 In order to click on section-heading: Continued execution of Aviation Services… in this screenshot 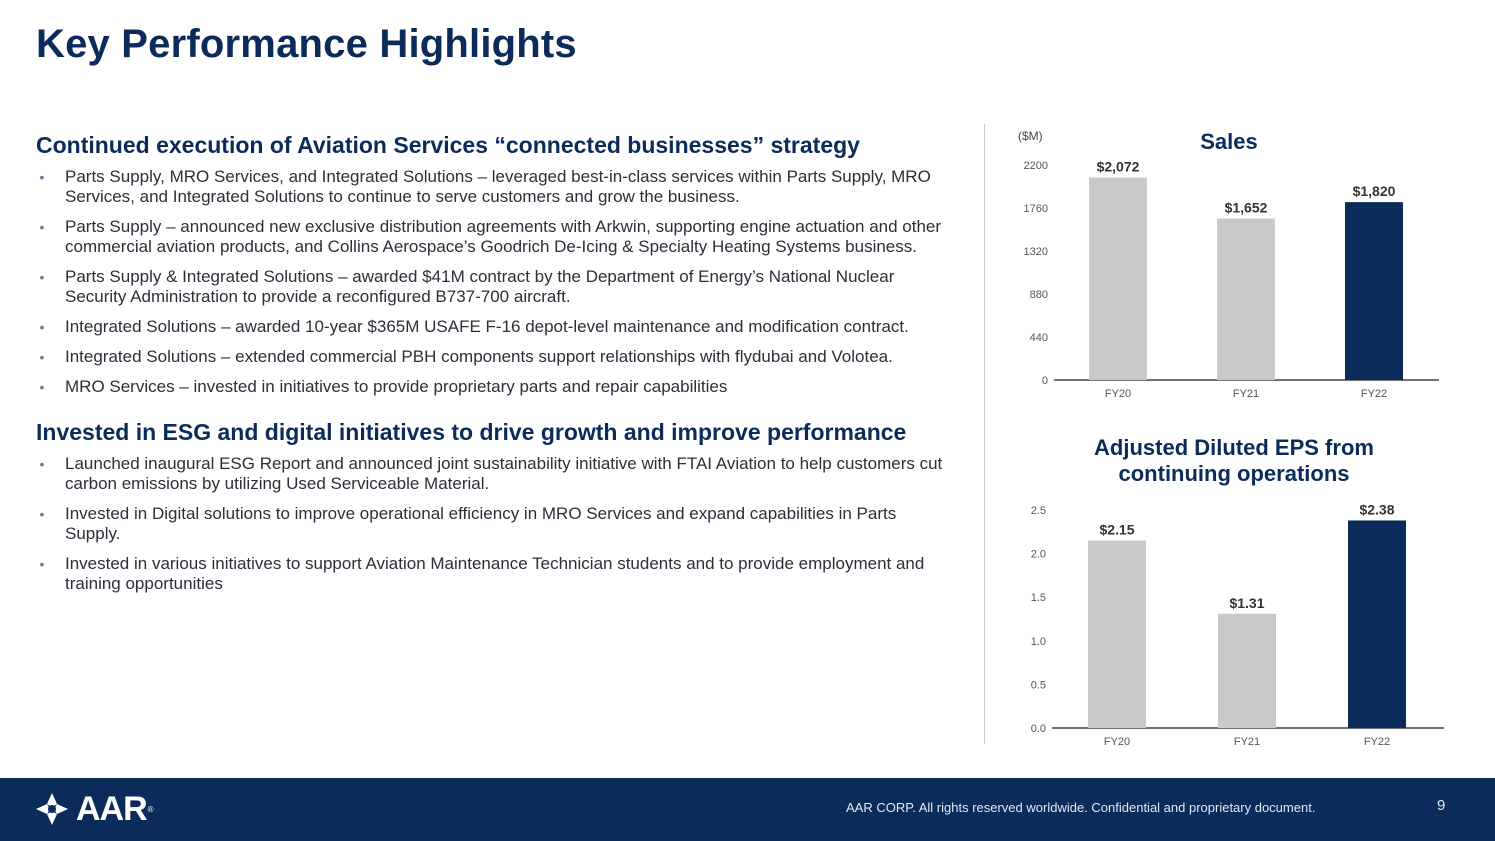, I will do `click(448, 145)`.